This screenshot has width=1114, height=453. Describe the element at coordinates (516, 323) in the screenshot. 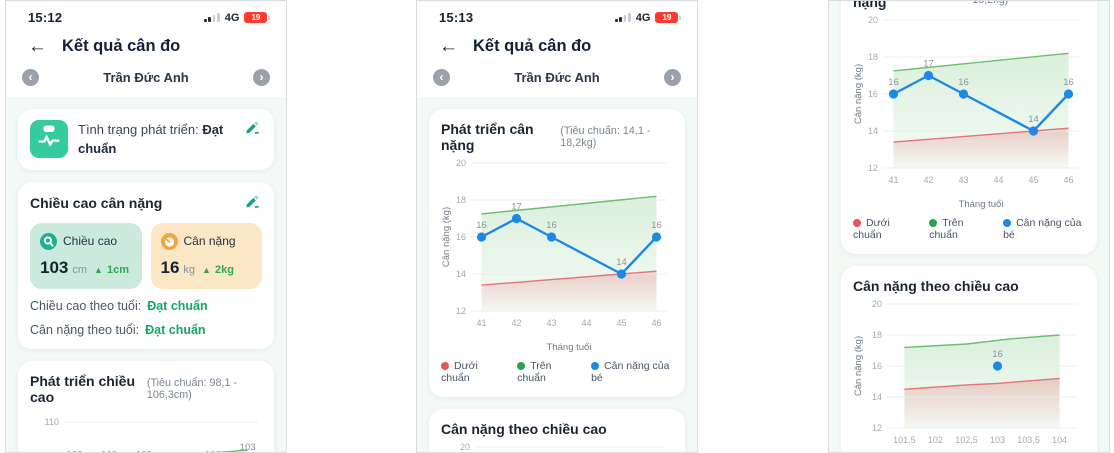

I see `svg-text: 42` at that location.